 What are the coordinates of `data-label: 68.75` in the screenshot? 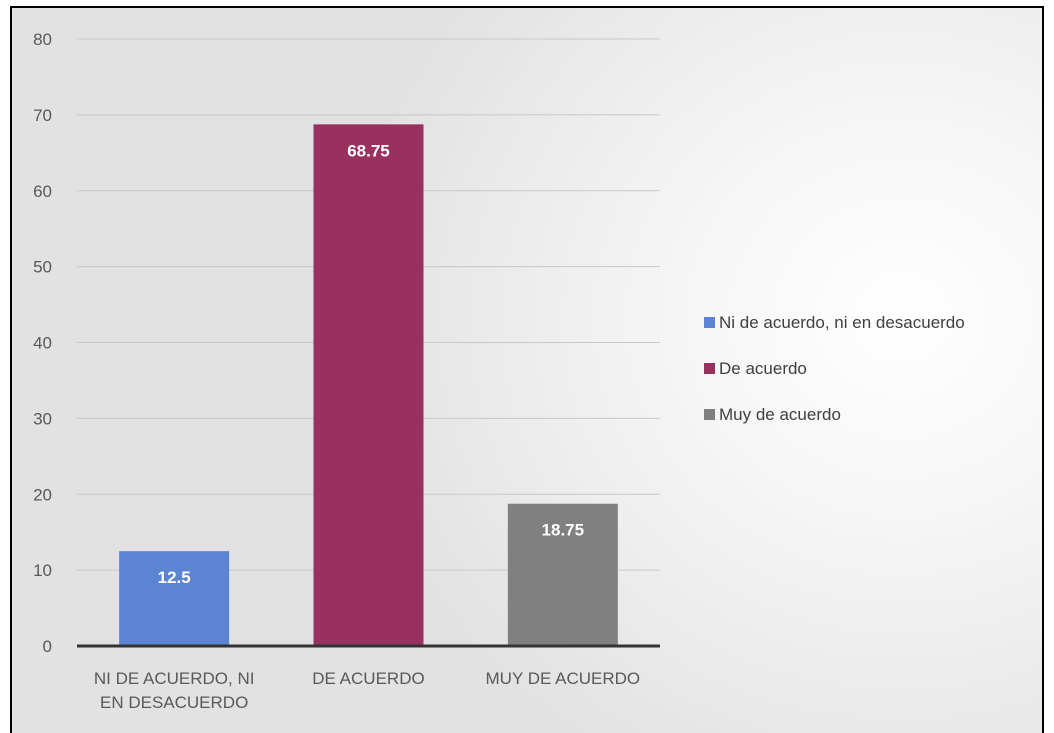 It's located at (368, 150).